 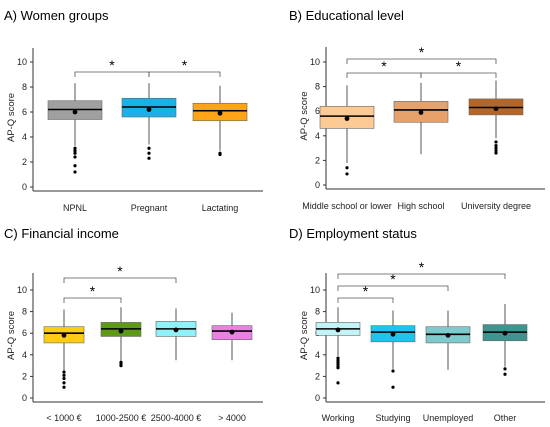 I want to click on chart-title: B) Educational level, so click(x=346, y=15).